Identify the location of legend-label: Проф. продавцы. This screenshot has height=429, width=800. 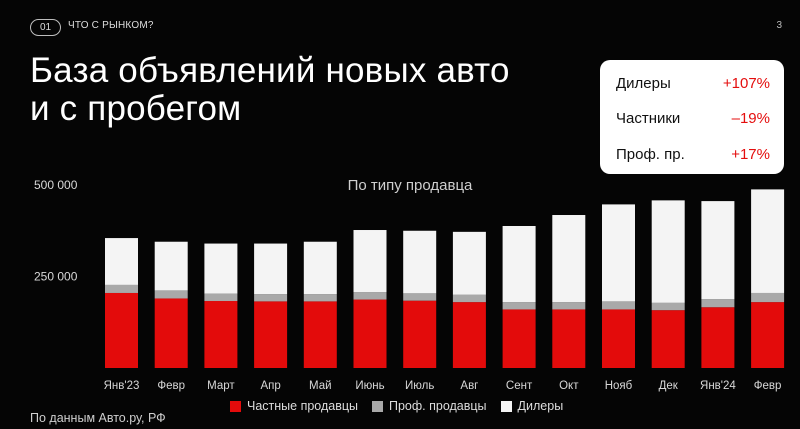
(438, 406).